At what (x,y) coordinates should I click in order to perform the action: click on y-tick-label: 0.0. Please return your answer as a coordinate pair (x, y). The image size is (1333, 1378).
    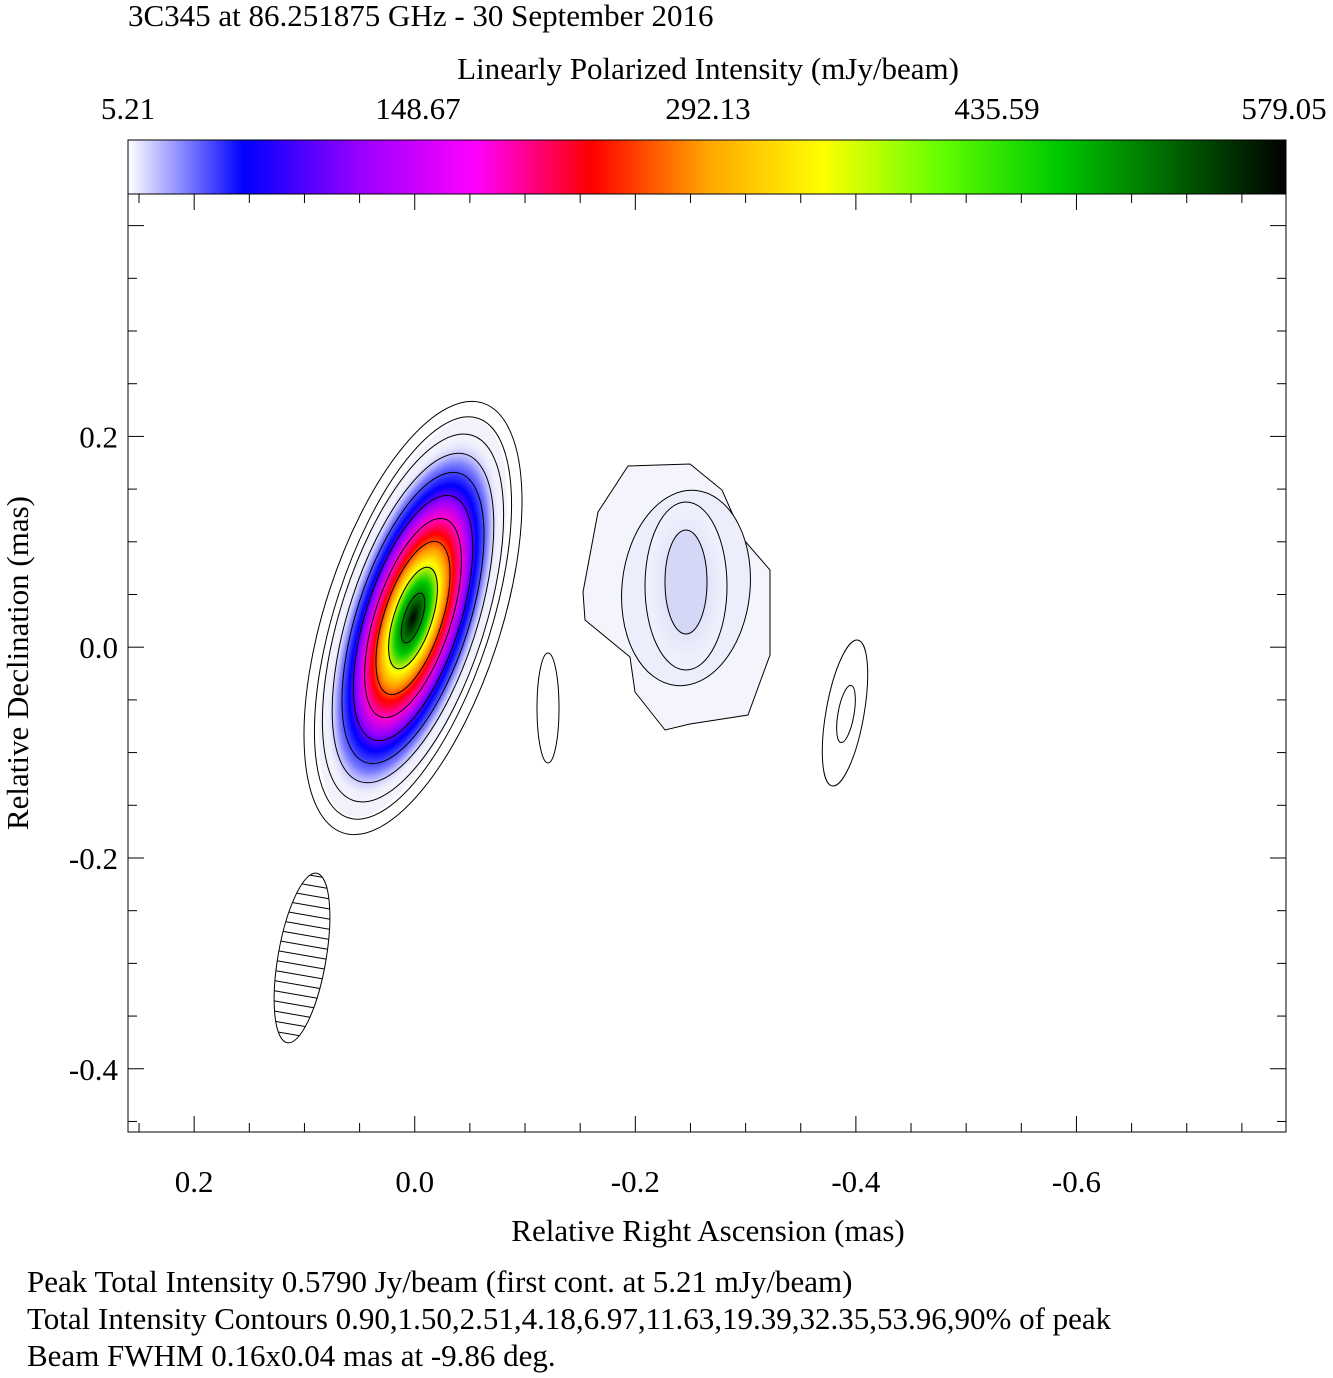
    Looking at the image, I should click on (98, 647).